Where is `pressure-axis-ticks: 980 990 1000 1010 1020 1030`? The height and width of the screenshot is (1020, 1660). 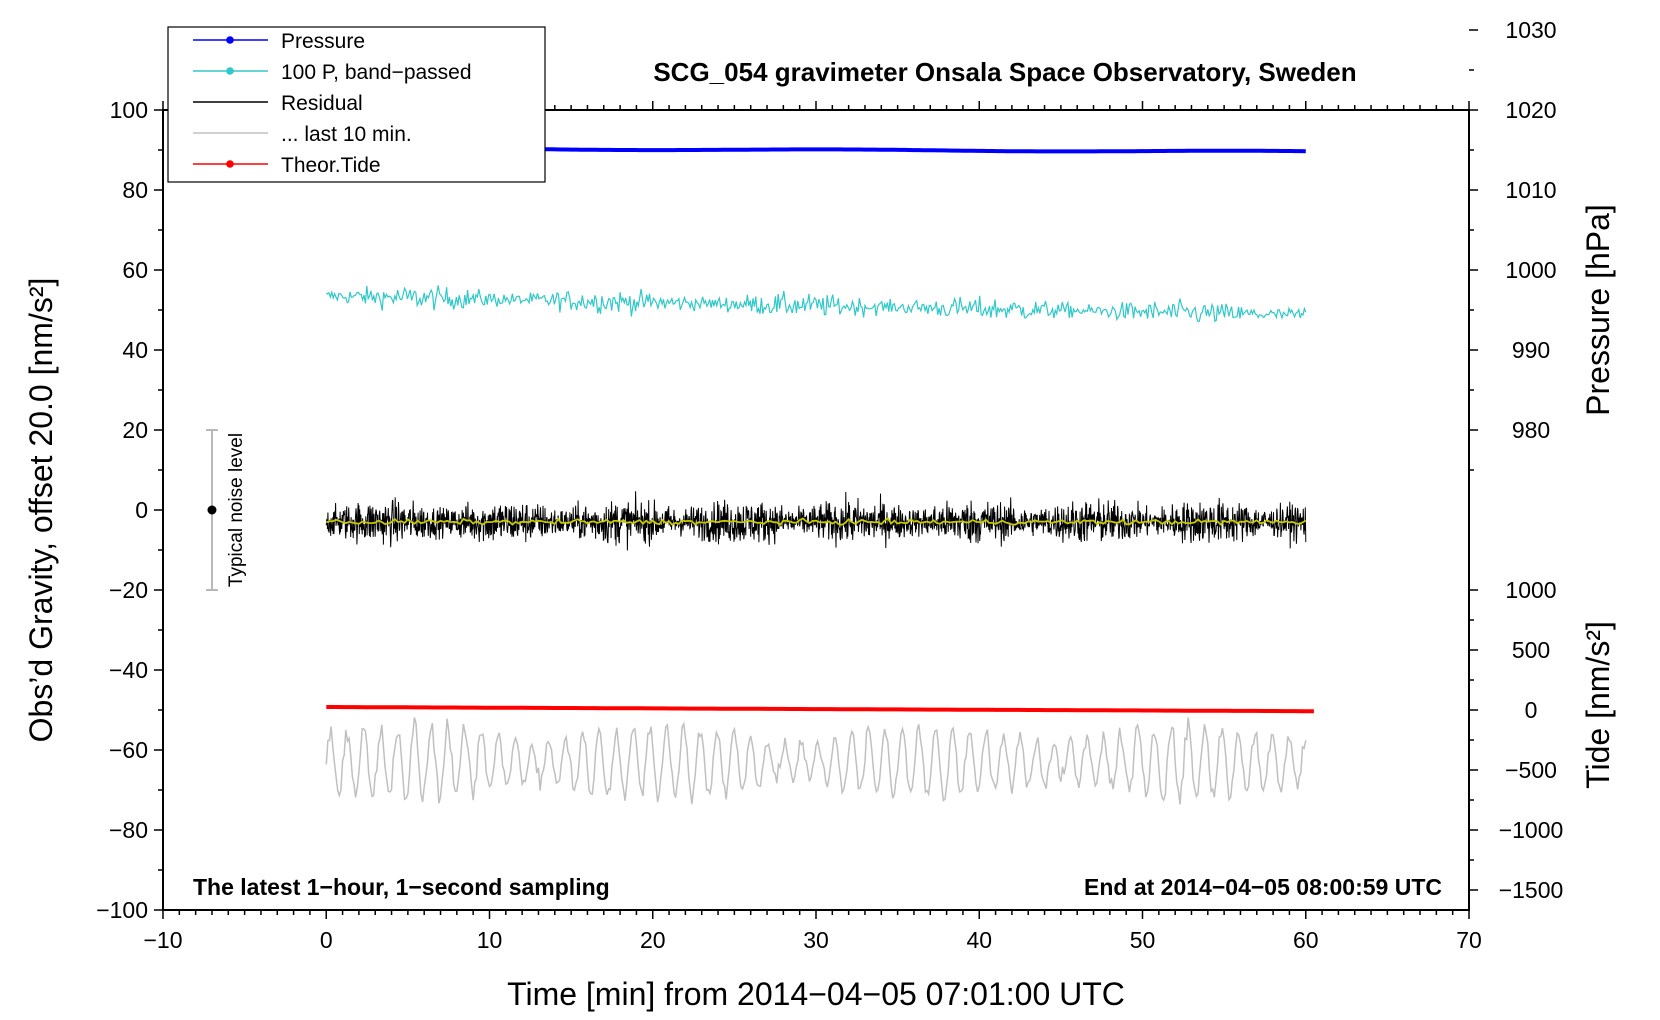 pressure-axis-ticks: 980 990 1000 1010 1020 1030 is located at coordinates (1513, 244).